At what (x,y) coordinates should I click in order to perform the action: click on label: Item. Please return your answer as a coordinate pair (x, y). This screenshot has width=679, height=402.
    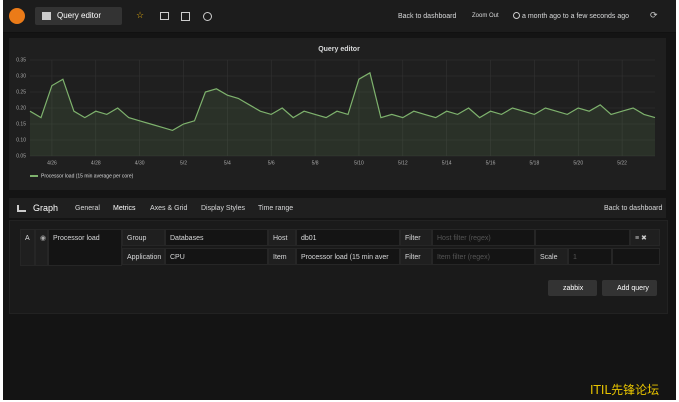
    Looking at the image, I should click on (282, 256).